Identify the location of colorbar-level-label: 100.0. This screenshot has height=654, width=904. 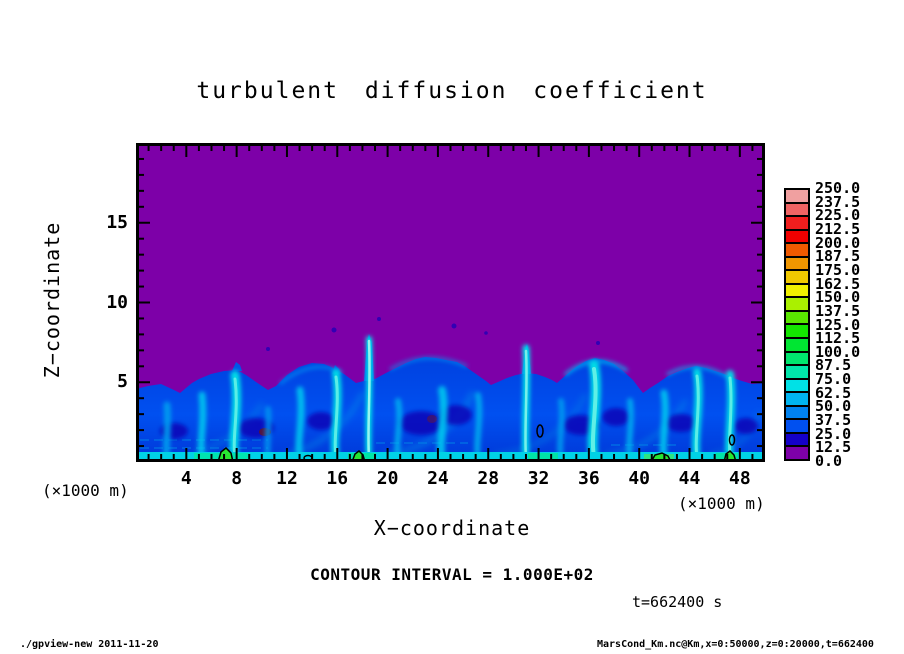
(838, 351).